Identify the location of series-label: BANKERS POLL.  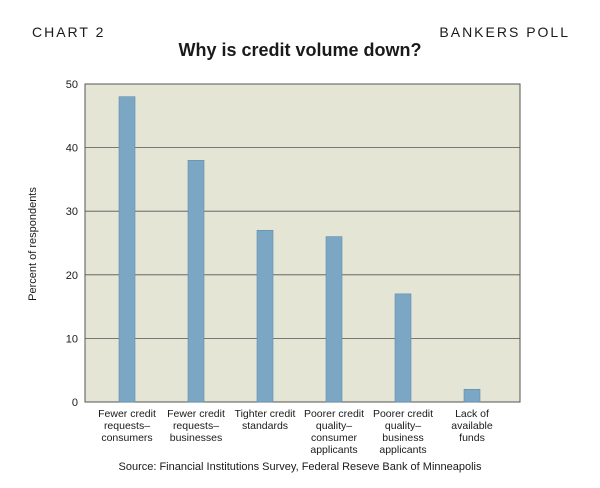
(504, 32).